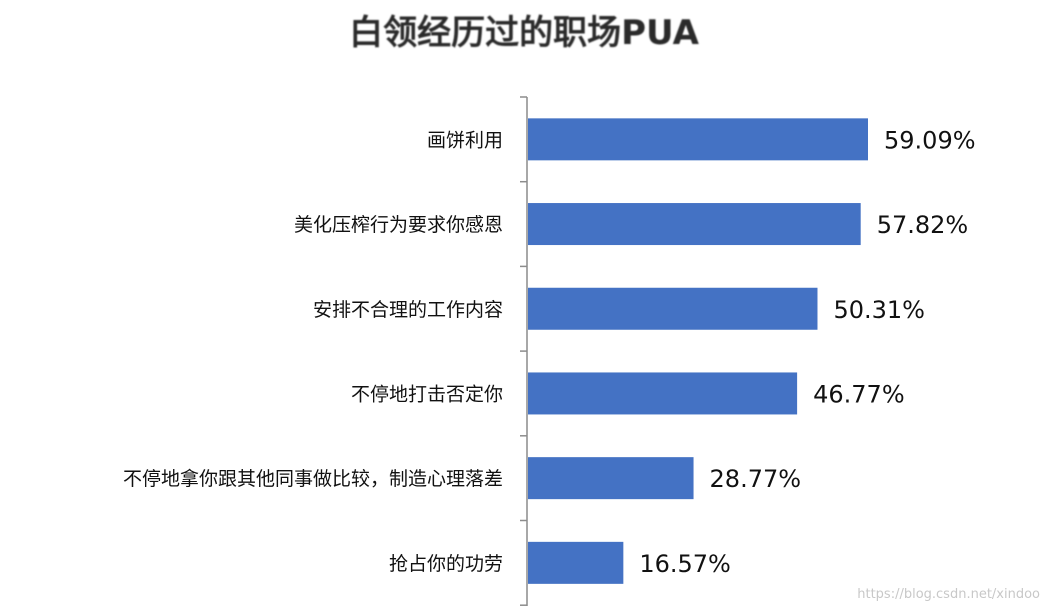 Image resolution: width=1049 pixels, height=608 pixels. Describe the element at coordinates (446, 564) in the screenshot. I see `category-label: 抢占你的功劳` at that location.